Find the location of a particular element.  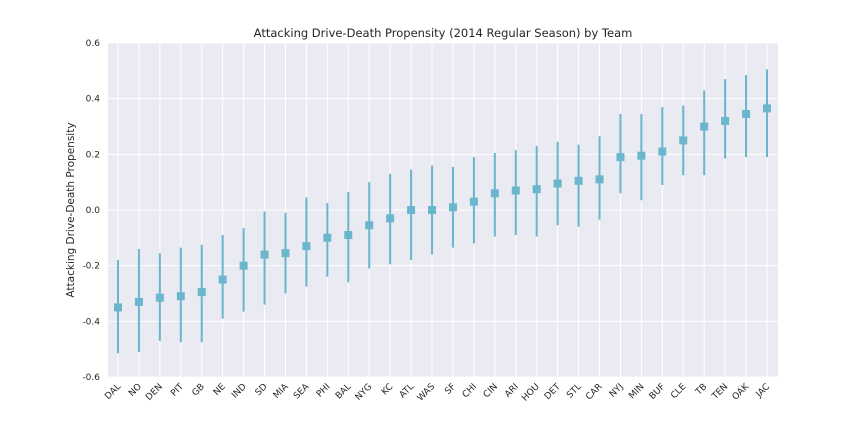

point-ne is located at coordinates (222, 279).